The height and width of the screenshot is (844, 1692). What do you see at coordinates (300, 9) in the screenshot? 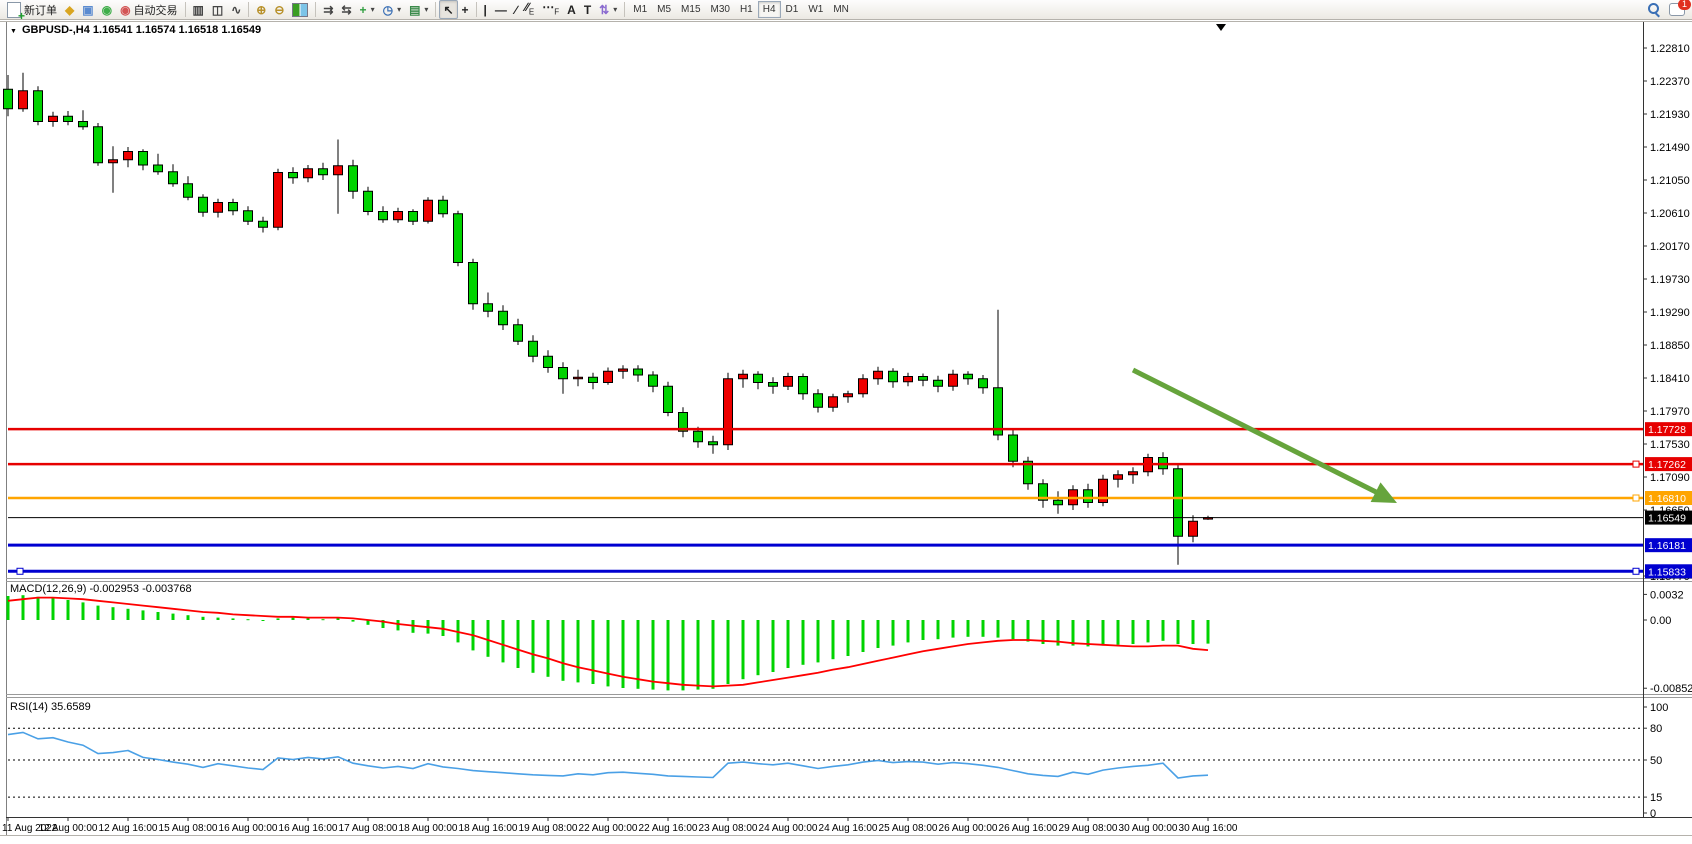
I see `tile-windows-button` at bounding box center [300, 9].